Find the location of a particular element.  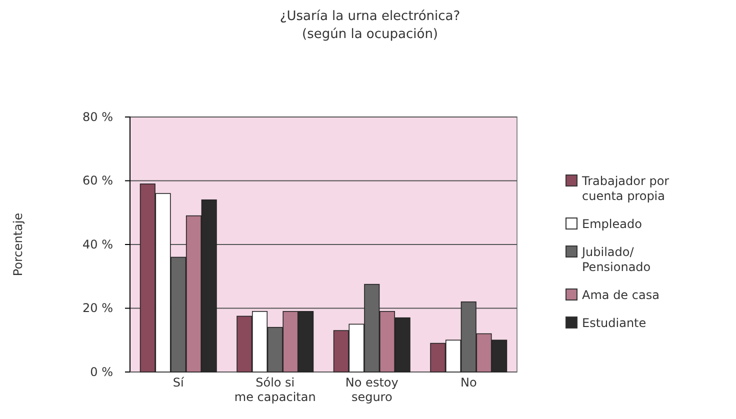

legend-label: Empleado is located at coordinates (612, 224).